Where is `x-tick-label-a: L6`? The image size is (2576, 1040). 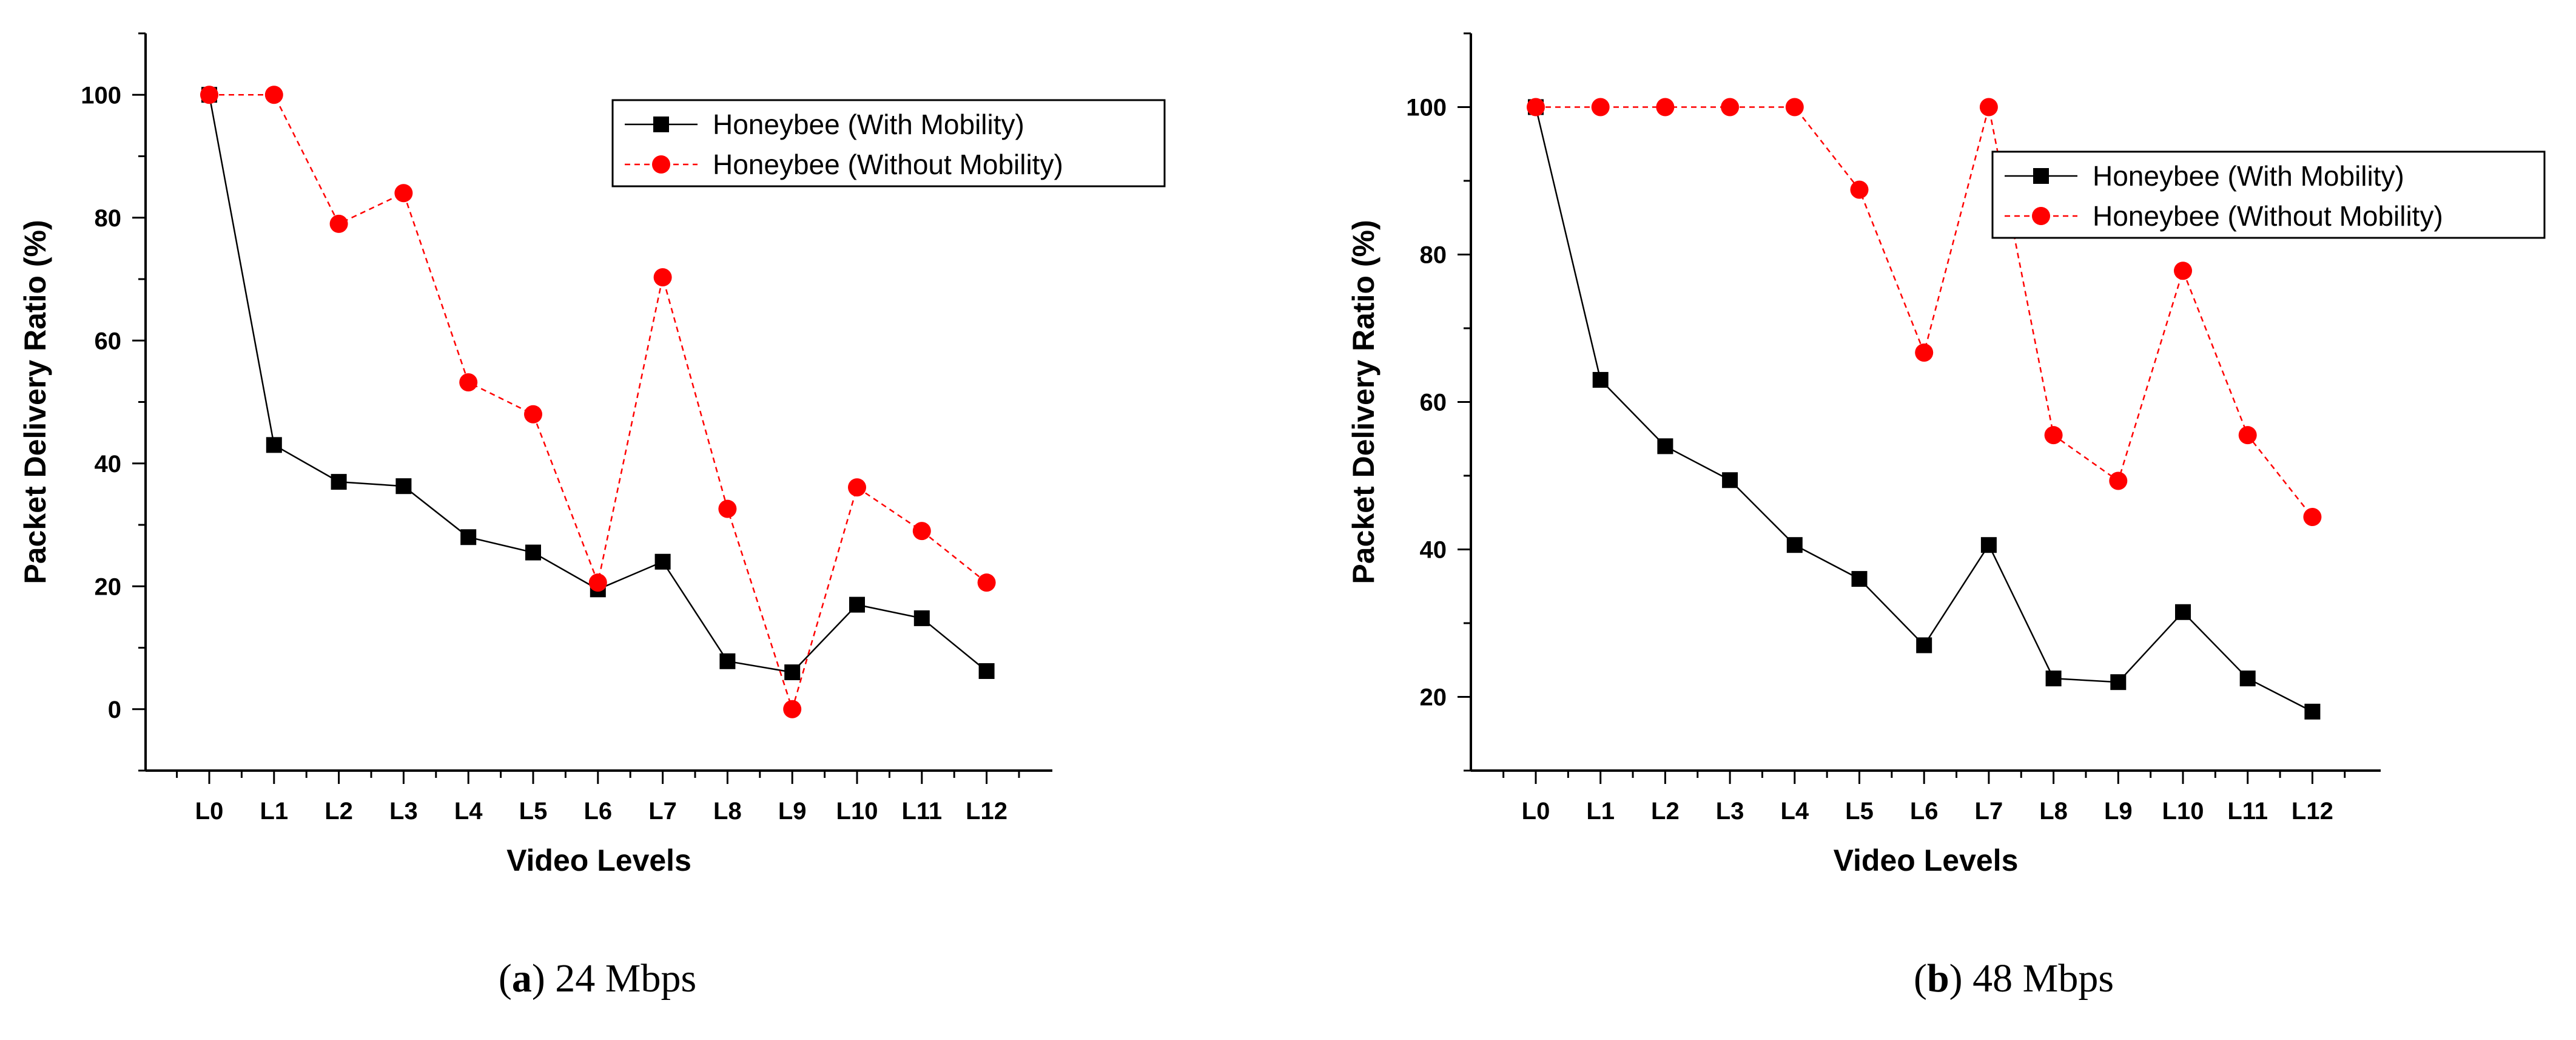 x-tick-label-a: L6 is located at coordinates (597, 811).